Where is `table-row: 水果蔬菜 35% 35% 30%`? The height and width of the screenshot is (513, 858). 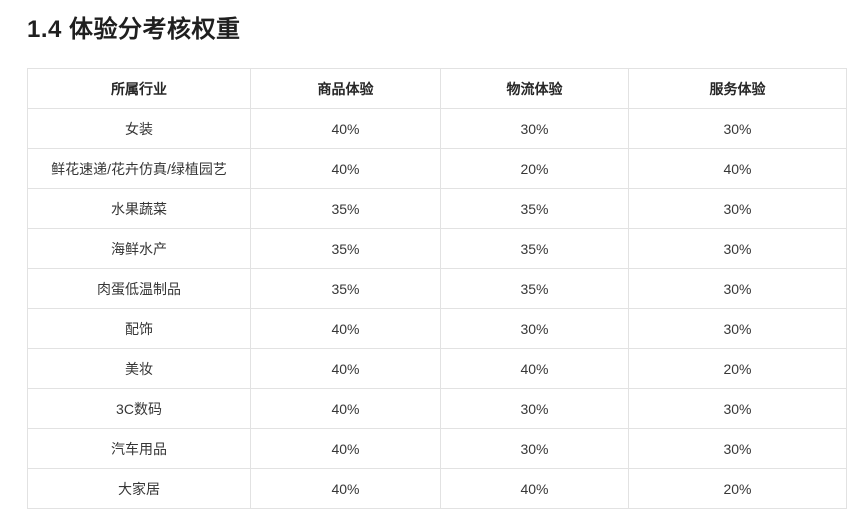 table-row: 水果蔬菜 35% 35% 30% is located at coordinates (437, 208).